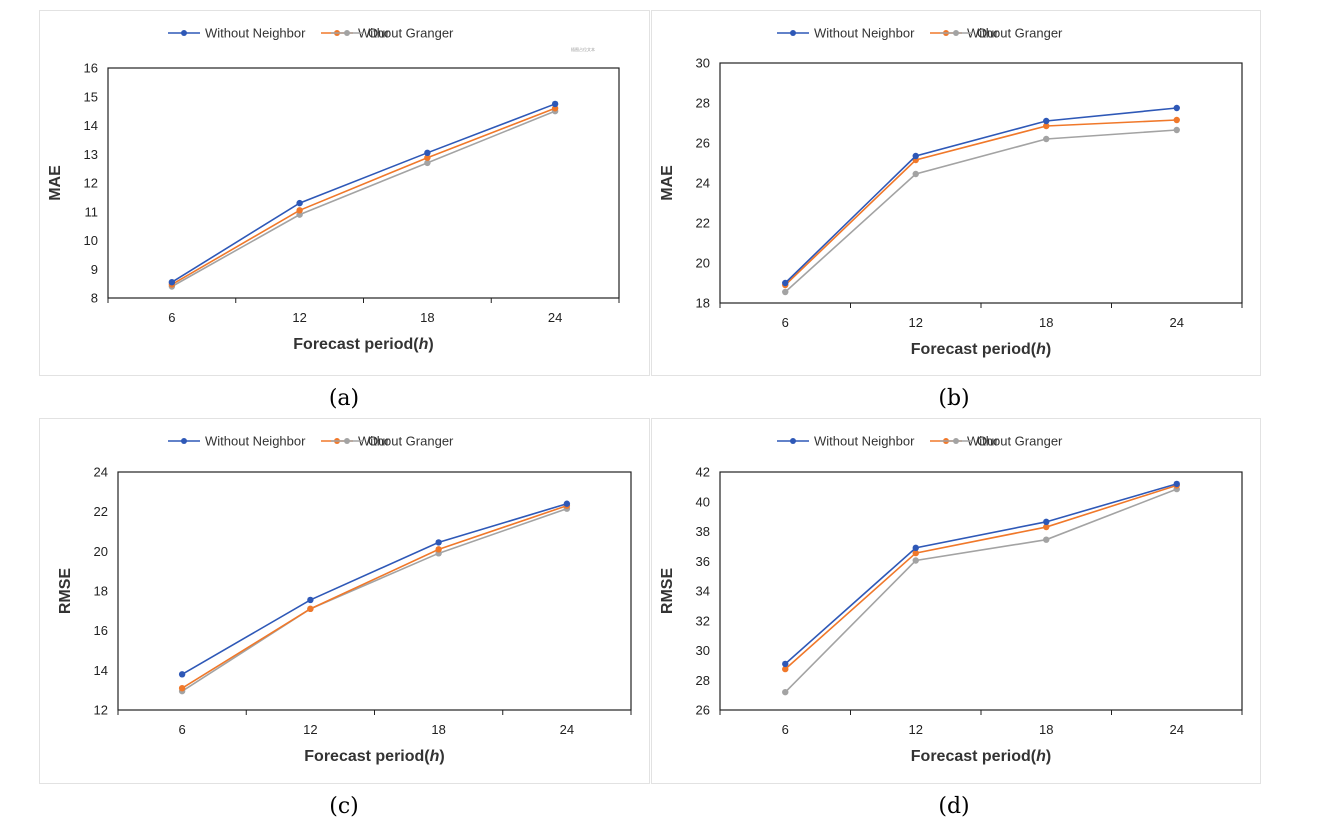 This screenshot has width=1324, height=832. Describe the element at coordinates (954, 806) in the screenshot. I see `caption-d: (d)` at that location.